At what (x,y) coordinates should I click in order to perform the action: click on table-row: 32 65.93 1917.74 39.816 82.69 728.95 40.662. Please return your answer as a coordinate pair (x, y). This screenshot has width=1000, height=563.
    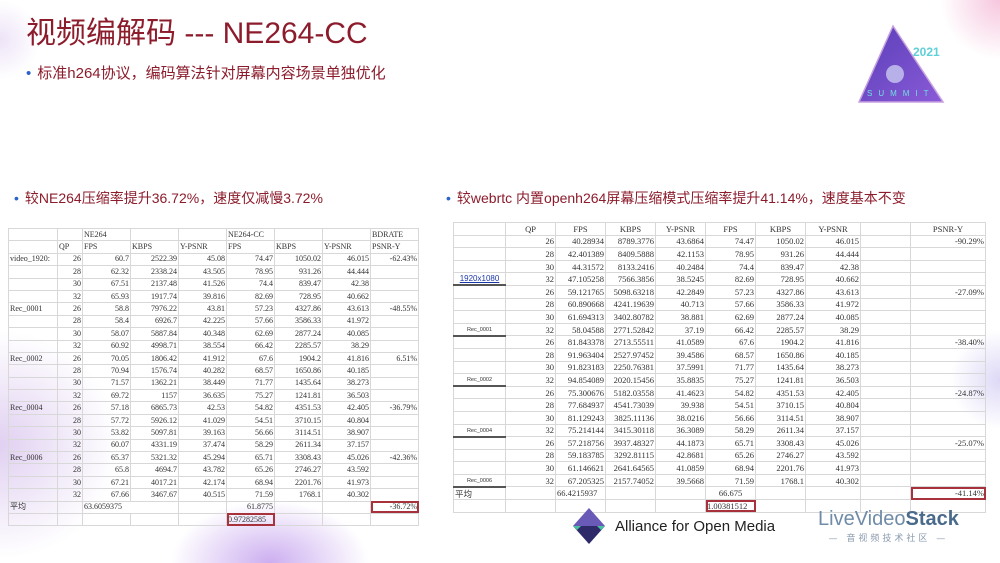
    Looking at the image, I should click on (213, 296).